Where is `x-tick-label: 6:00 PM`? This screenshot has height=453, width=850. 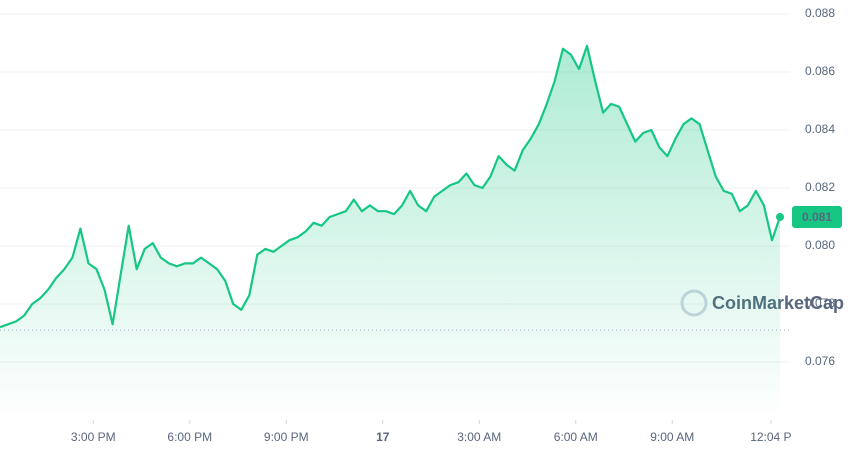 x-tick-label: 6:00 PM is located at coordinates (189, 437).